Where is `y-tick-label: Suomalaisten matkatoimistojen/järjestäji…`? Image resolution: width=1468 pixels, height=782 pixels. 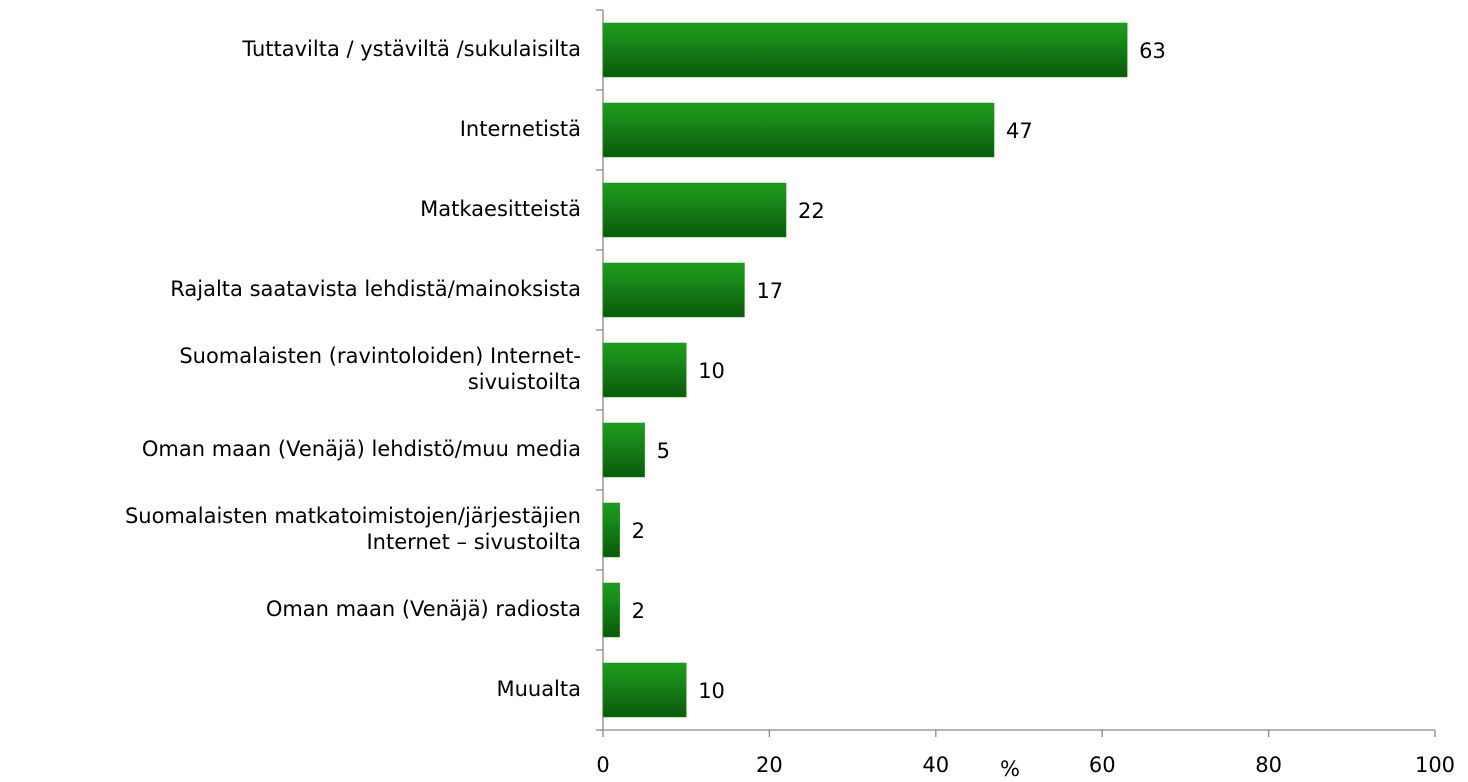
y-tick-label: Suomalaisten matkatoimistojen/järjestäji… is located at coordinates (353, 529).